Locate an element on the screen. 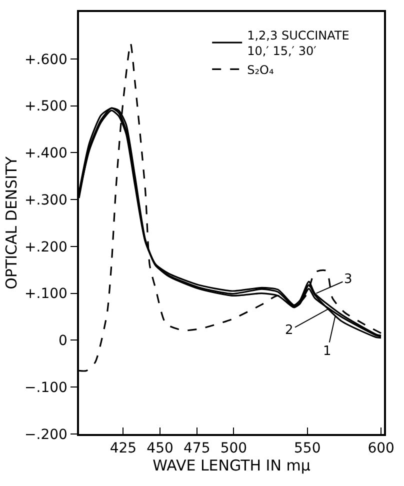 The height and width of the screenshot is (486, 404). x-tick-label: 550 is located at coordinates (307, 448).